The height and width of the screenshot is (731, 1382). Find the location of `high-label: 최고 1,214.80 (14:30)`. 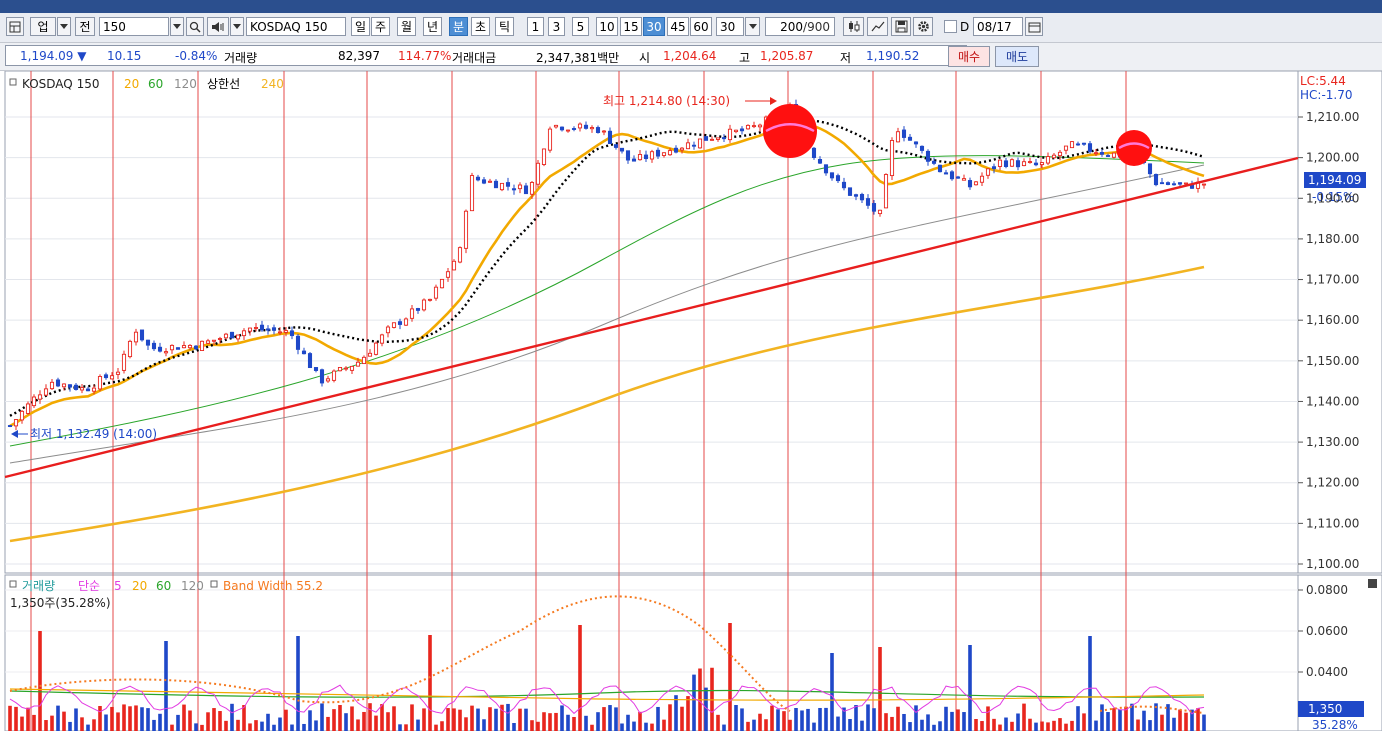

high-label: 최고 1,214.80 (14:30) is located at coordinates (666, 101).